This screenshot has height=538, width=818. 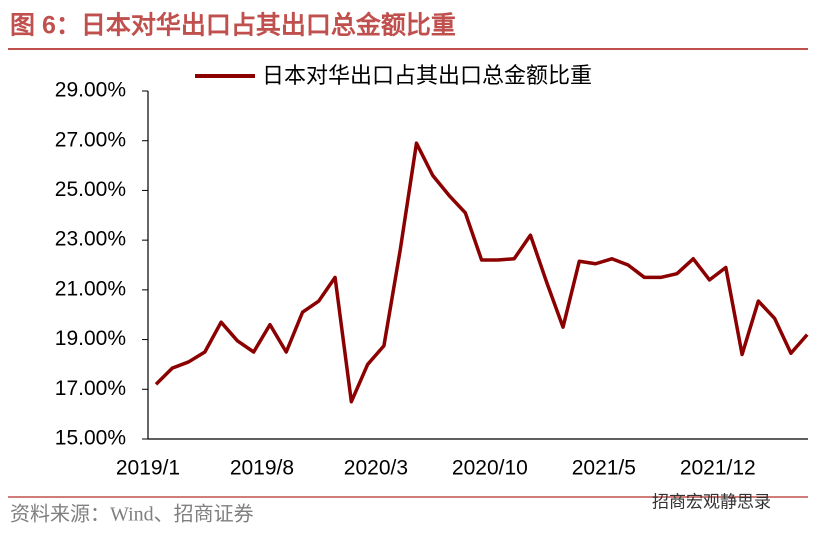 I want to click on y-tick-label: 27.00%, so click(x=90, y=139).